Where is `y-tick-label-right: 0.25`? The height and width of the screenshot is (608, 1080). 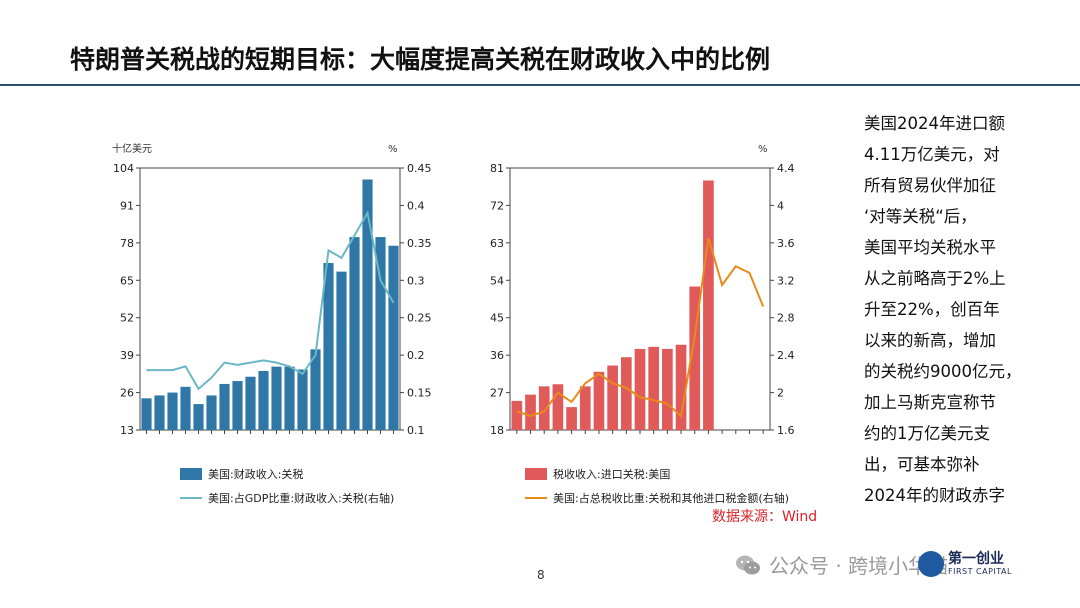
y-tick-label-right: 0.25 is located at coordinates (419, 318).